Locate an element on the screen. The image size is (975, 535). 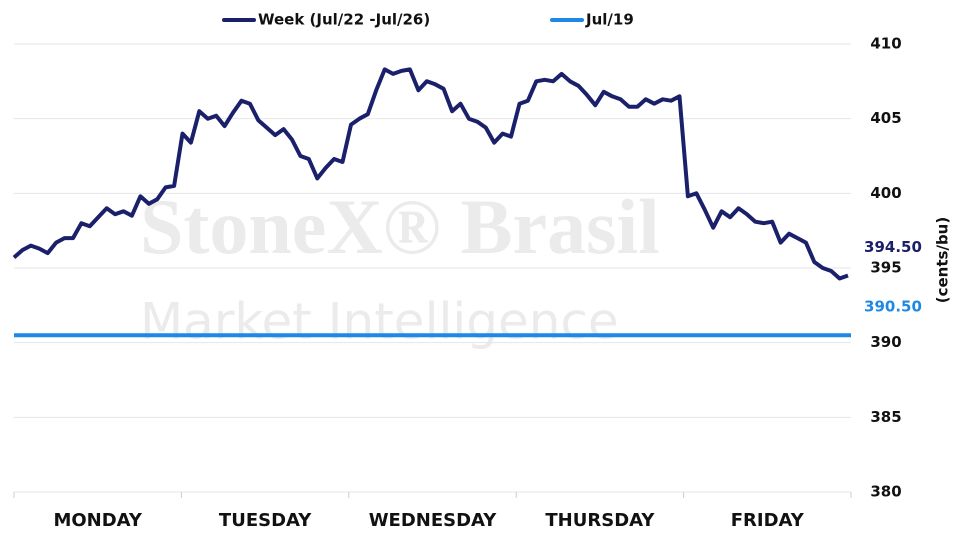
y-axis-label: (cents/bu) is located at coordinates (943, 260).